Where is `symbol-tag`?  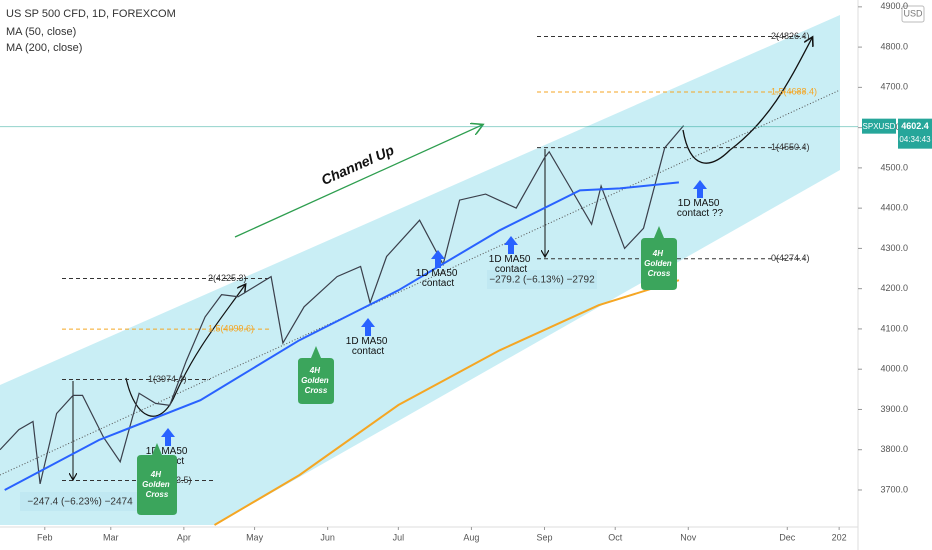 symbol-tag is located at coordinates (879, 126).